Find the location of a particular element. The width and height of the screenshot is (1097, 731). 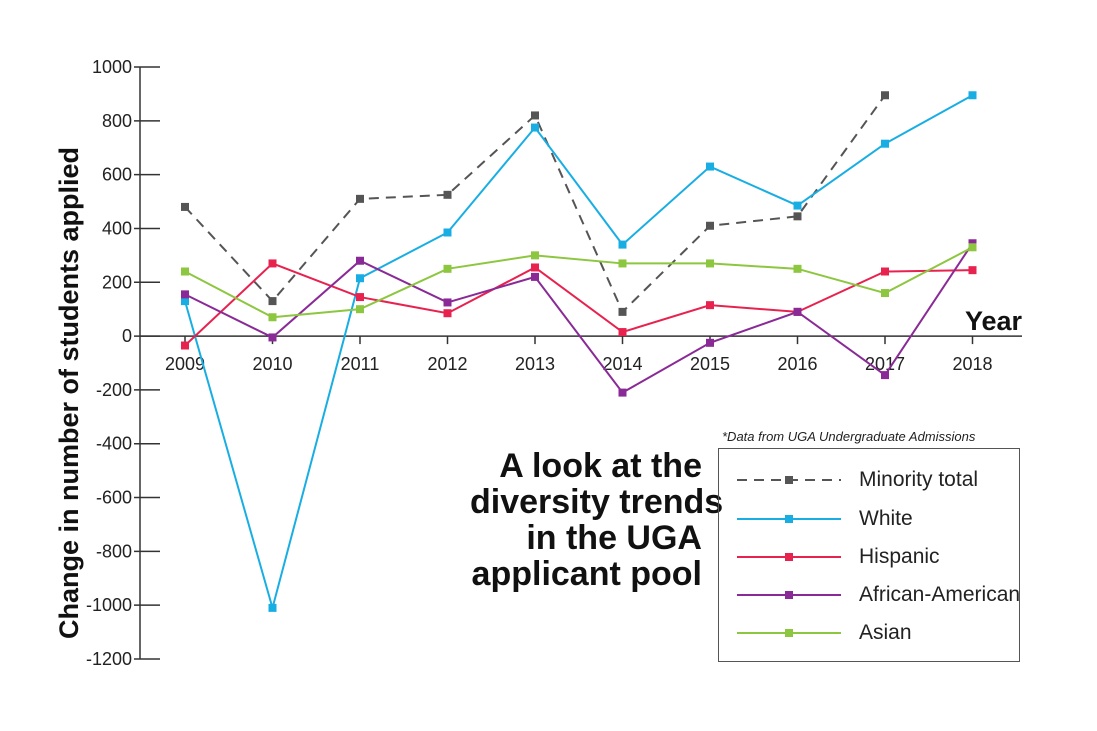

legend-item-white: White is located at coordinates (875, 519).